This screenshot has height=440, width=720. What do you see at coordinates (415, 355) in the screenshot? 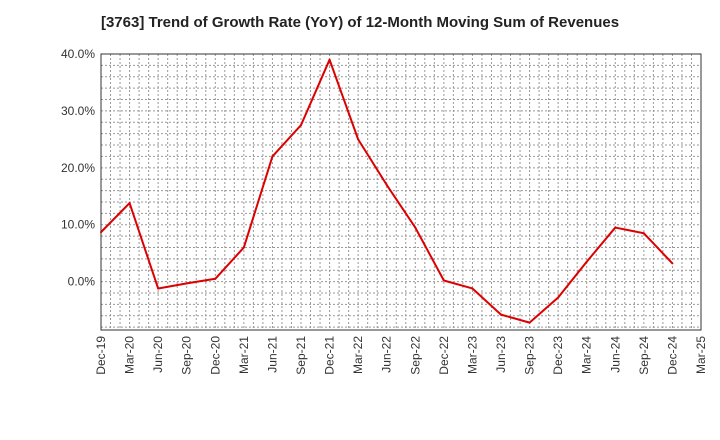
I see `x-tick-label: Sep-22` at bounding box center [415, 355].